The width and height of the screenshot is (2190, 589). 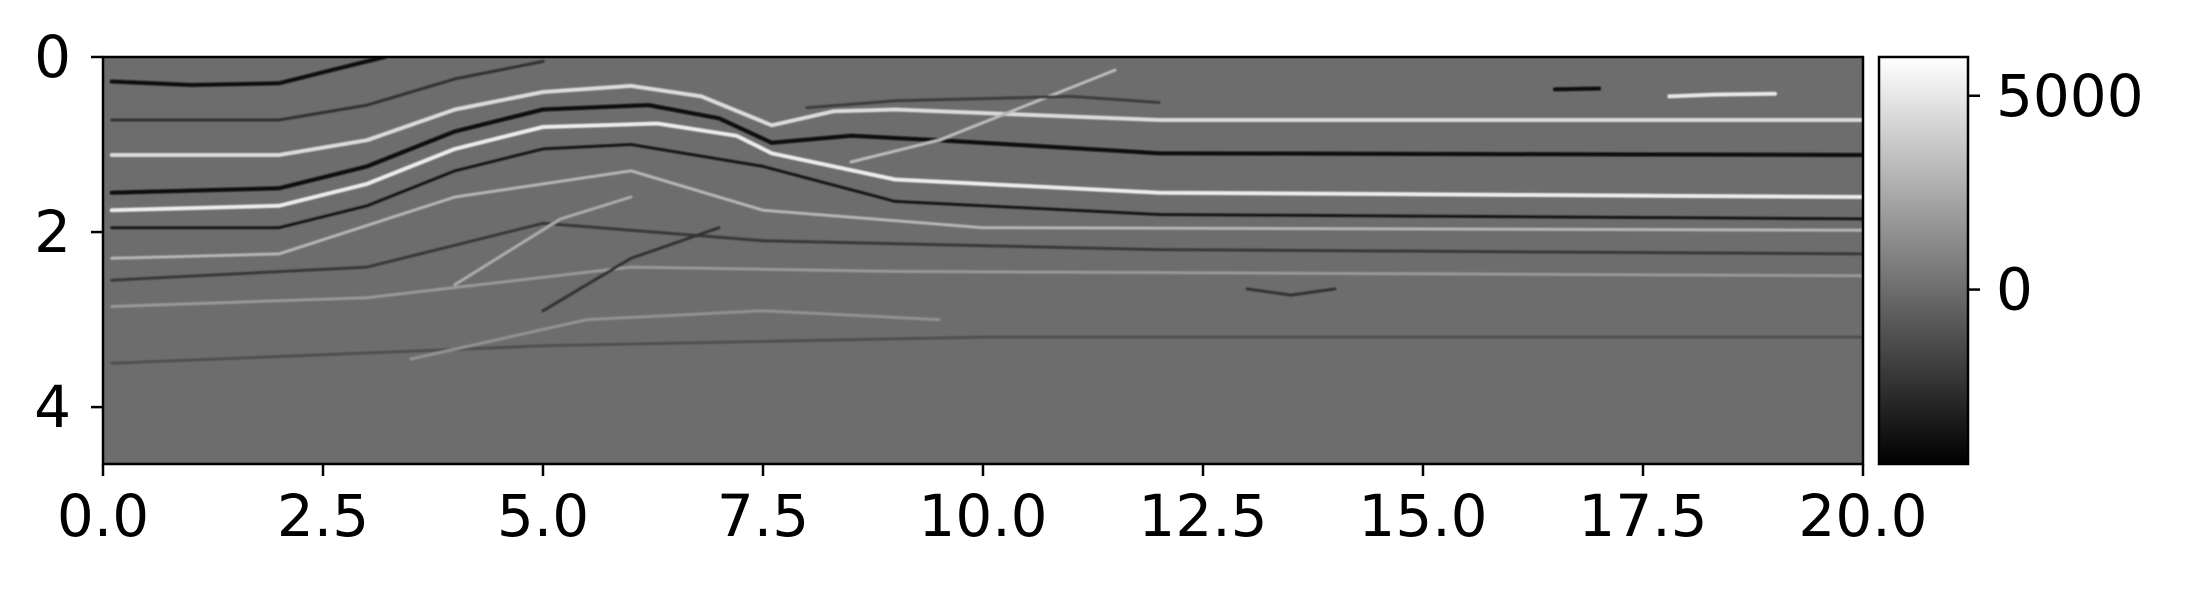 I want to click on colorbar-gradient, so click(x=1923, y=260).